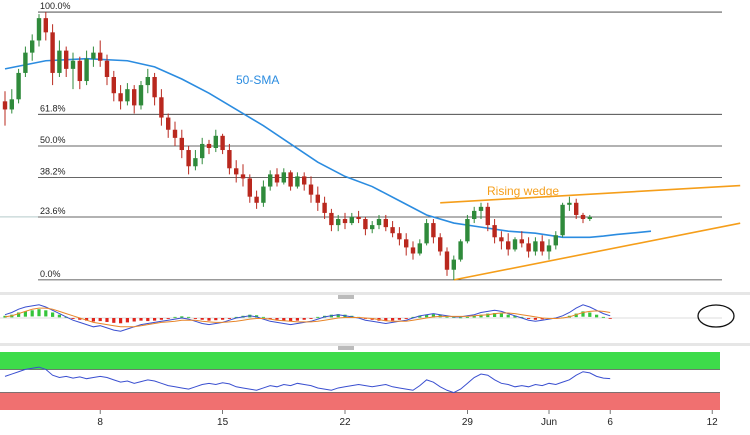 Image resolution: width=750 pixels, height=435 pixels. I want to click on rsi-oversold-zone, so click(360, 401).